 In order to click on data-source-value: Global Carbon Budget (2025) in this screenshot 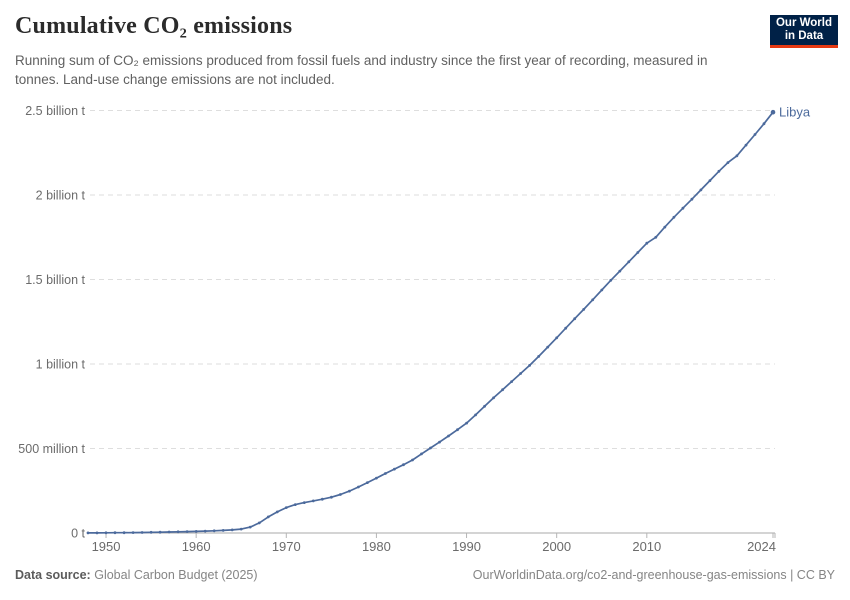, I will do `click(176, 575)`.